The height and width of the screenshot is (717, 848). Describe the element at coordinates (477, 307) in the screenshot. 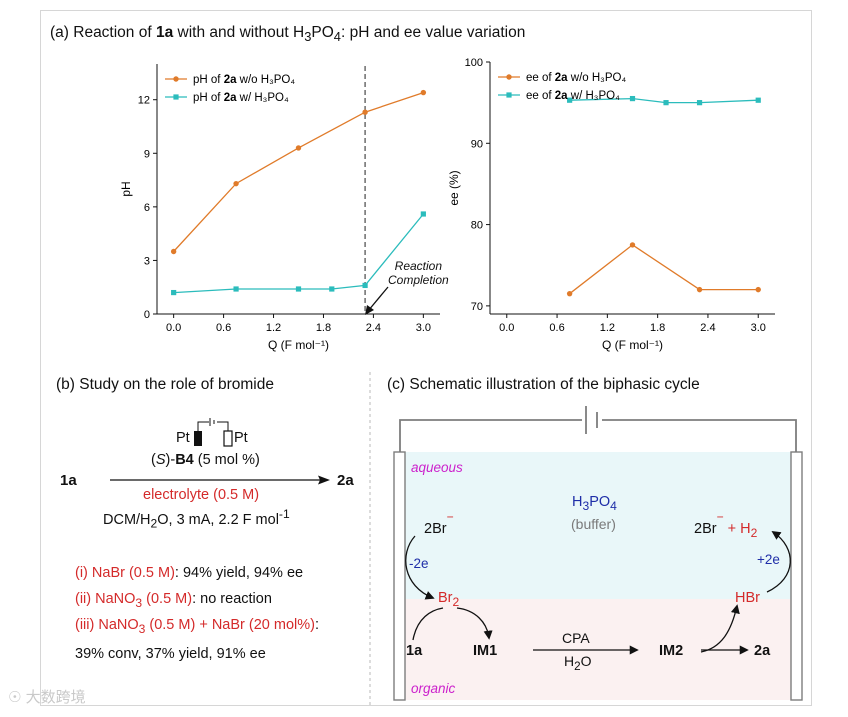

I see `ee-y-tick-label: 70` at that location.